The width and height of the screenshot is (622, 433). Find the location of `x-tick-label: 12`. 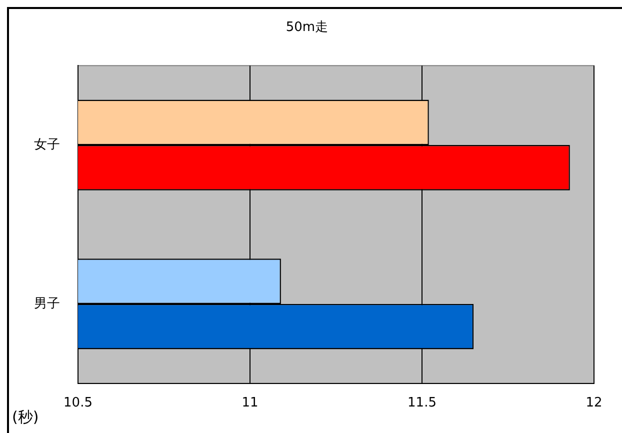

x-tick-label: 12 is located at coordinates (594, 403).